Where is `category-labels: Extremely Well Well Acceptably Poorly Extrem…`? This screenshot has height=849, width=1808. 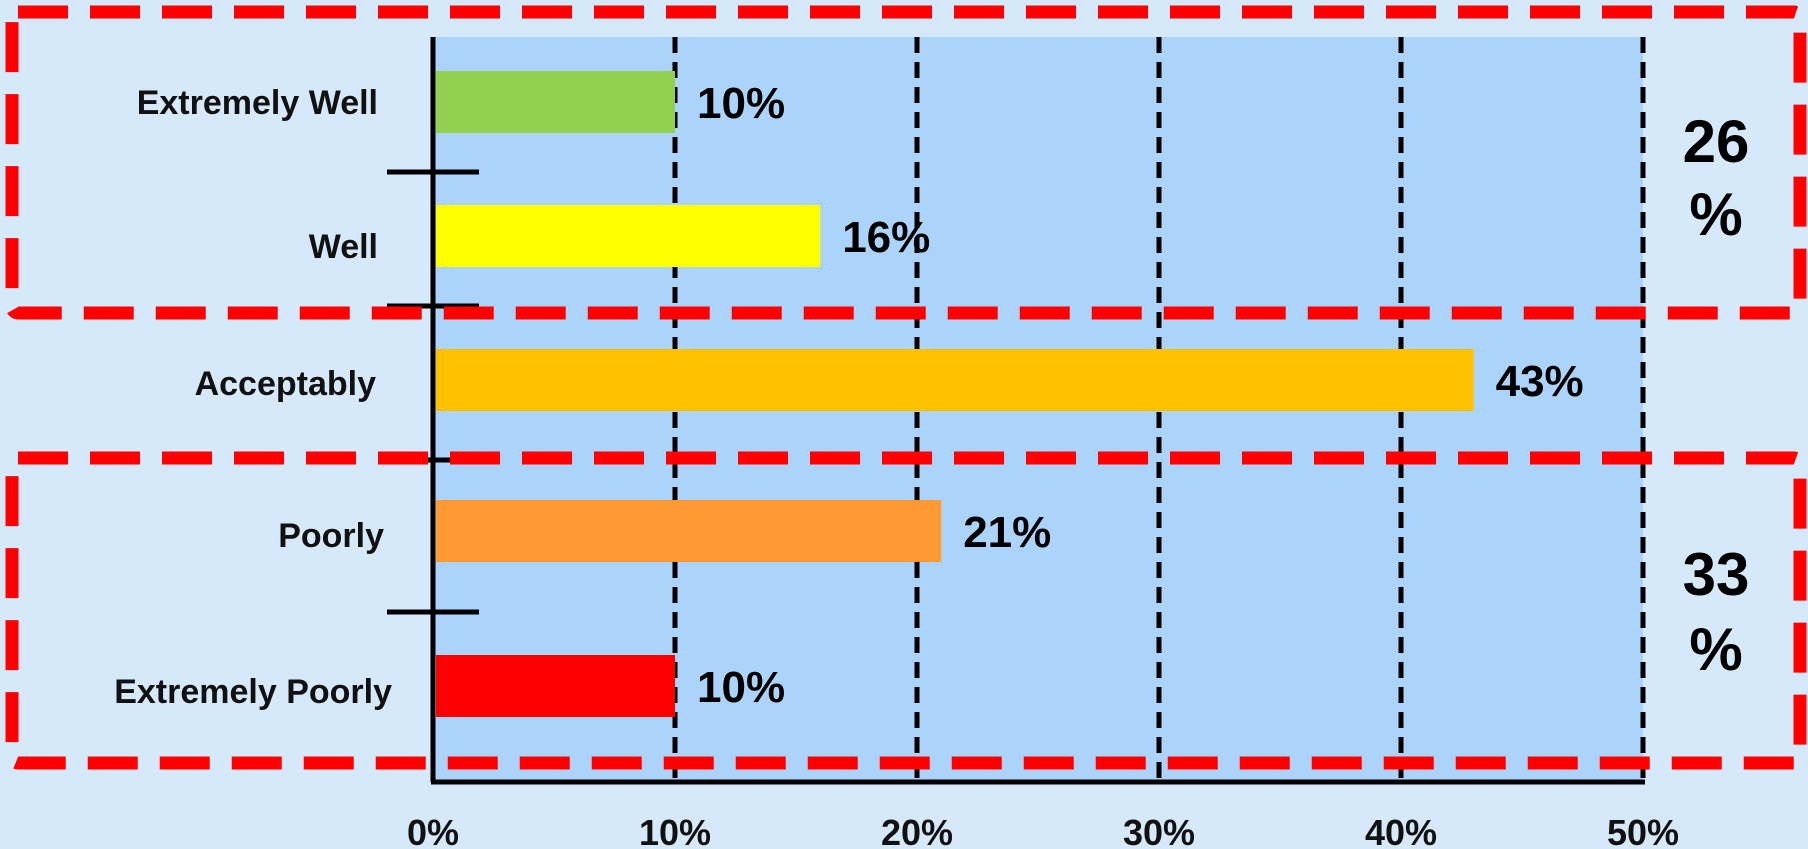
category-labels: Extremely Well Well Acceptably Poorly Extrem… is located at coordinates (253, 397).